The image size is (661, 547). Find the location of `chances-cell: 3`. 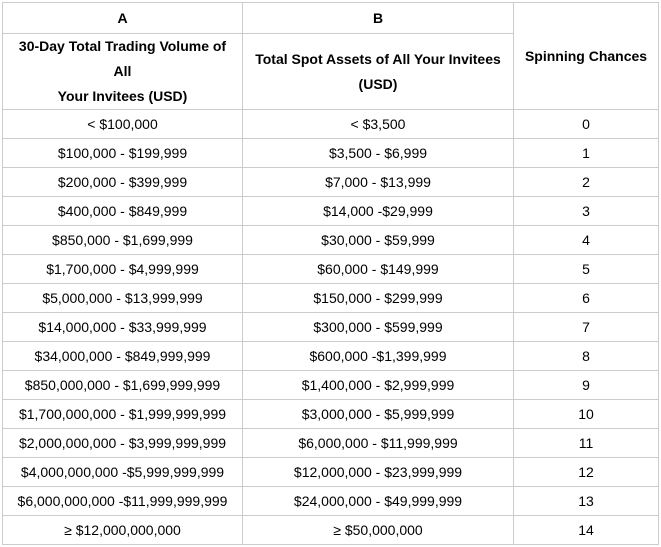

chances-cell: 3 is located at coordinates (586, 211).